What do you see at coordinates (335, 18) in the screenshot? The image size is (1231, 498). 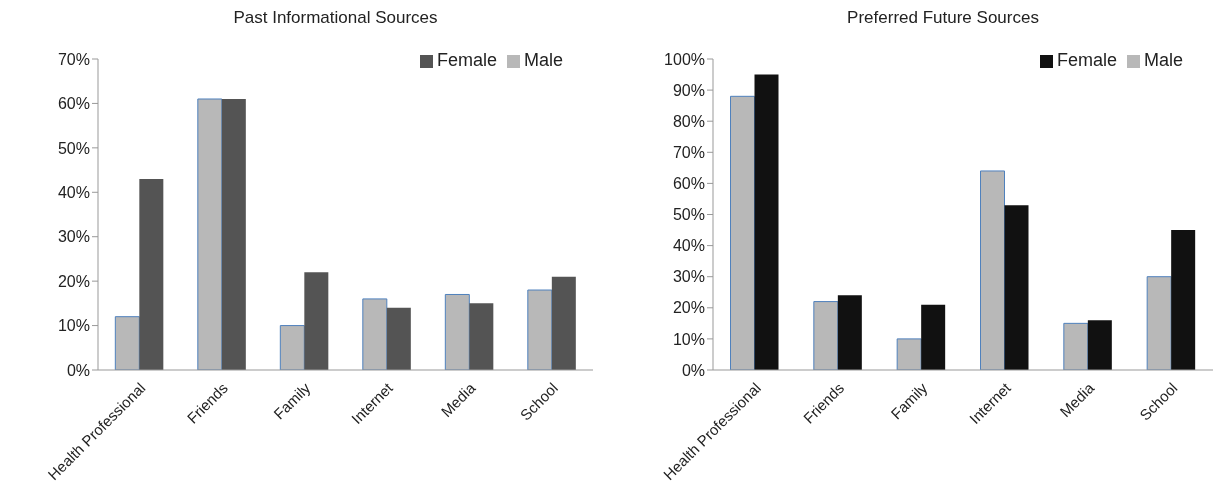 I see `chart-title: Past Informational Sources` at bounding box center [335, 18].